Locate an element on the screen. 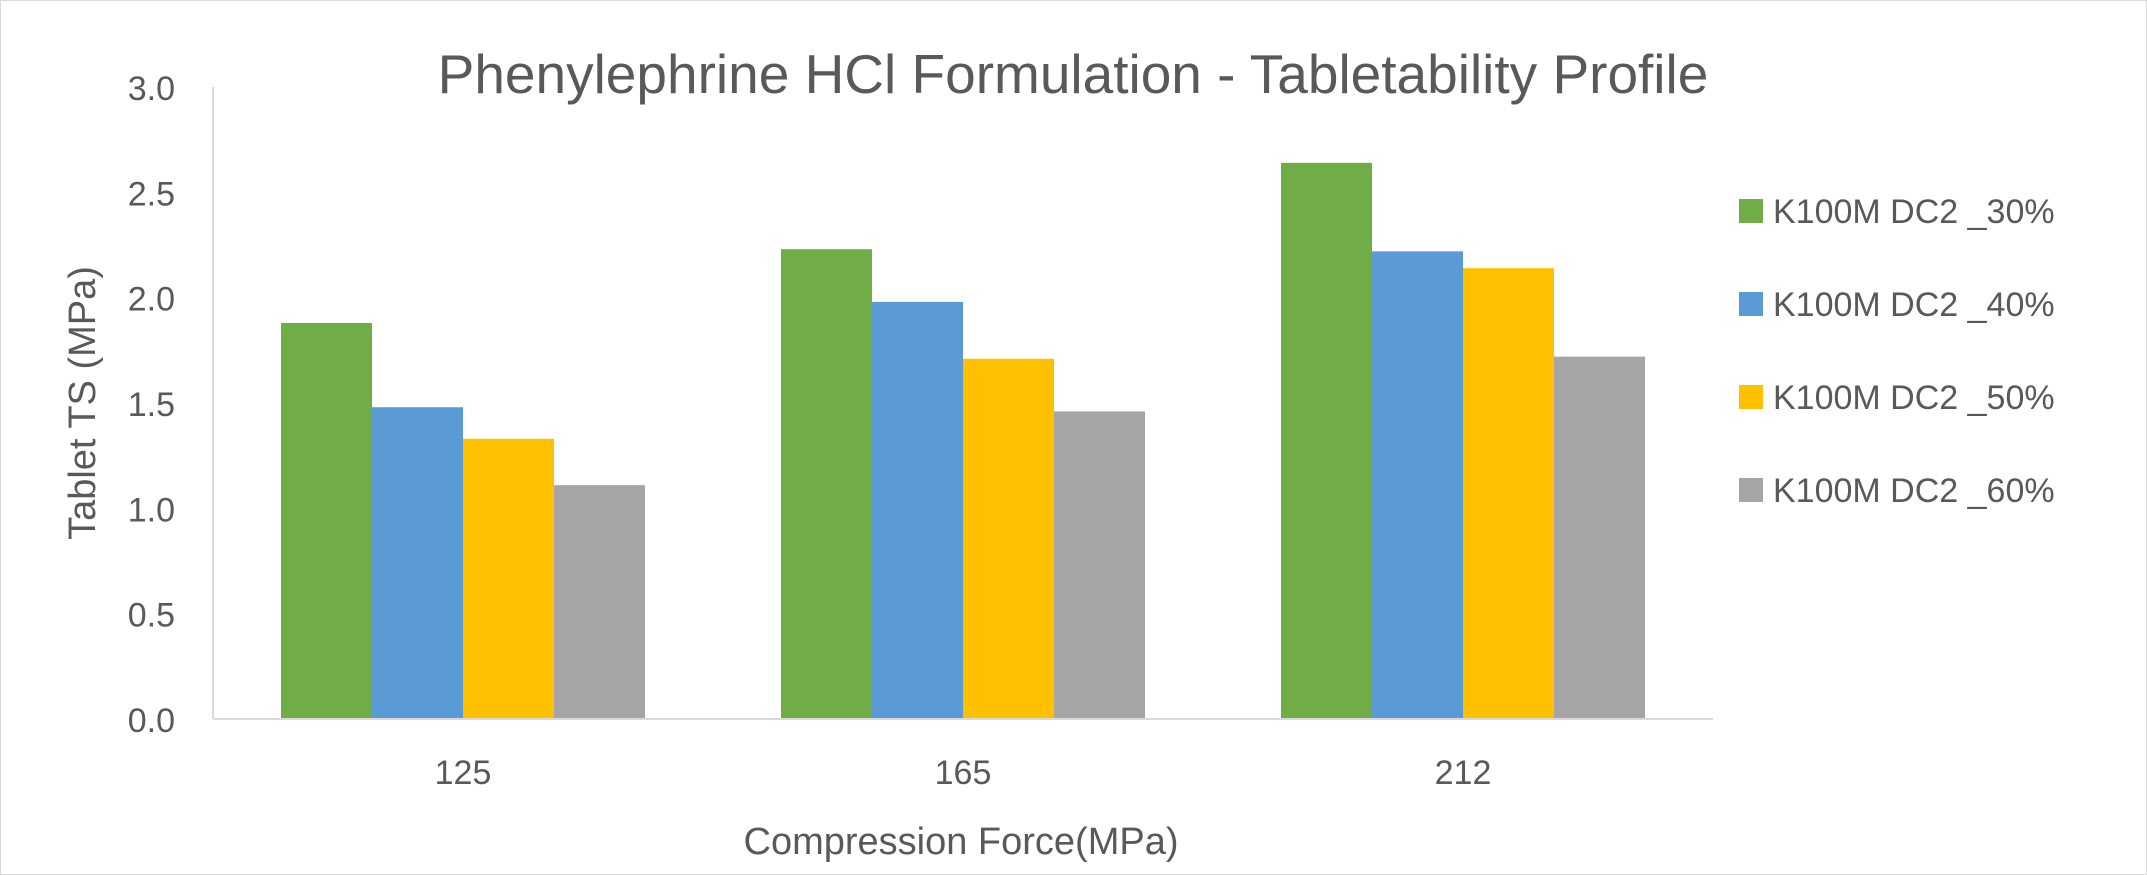  x-tick-label: 125 is located at coordinates (463, 773).